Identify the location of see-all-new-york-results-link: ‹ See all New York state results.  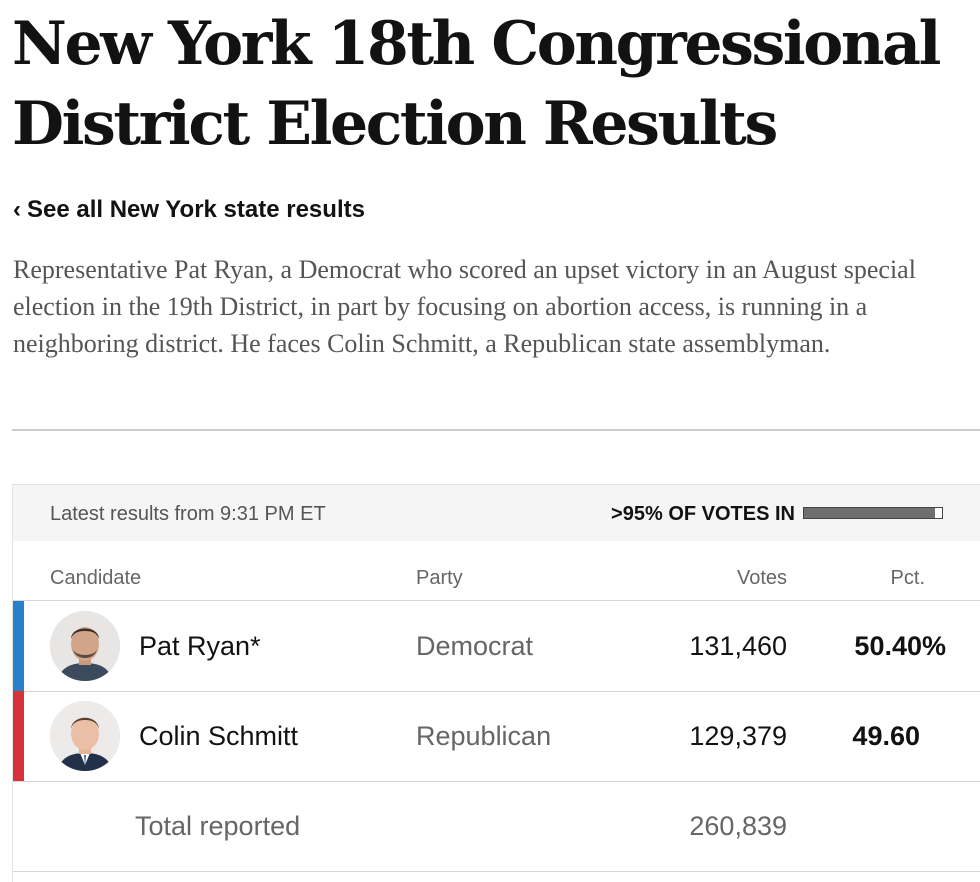
(189, 210).